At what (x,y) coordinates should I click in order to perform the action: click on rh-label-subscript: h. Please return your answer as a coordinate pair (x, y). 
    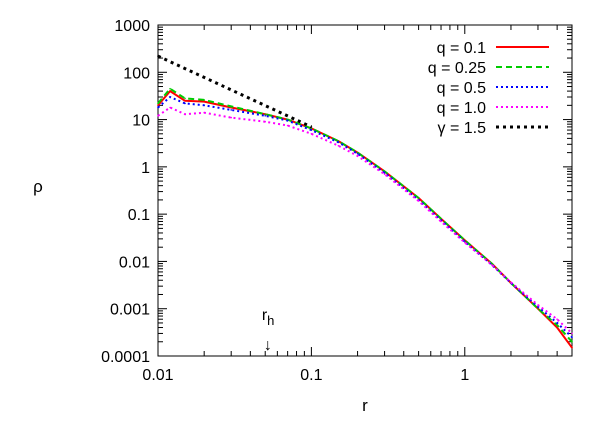
    Looking at the image, I should click on (270, 320).